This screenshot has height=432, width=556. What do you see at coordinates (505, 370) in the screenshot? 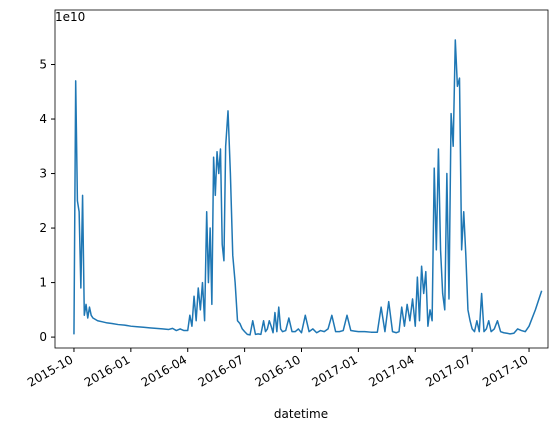
I see `x-tick-label: 2017-10` at bounding box center [505, 370].